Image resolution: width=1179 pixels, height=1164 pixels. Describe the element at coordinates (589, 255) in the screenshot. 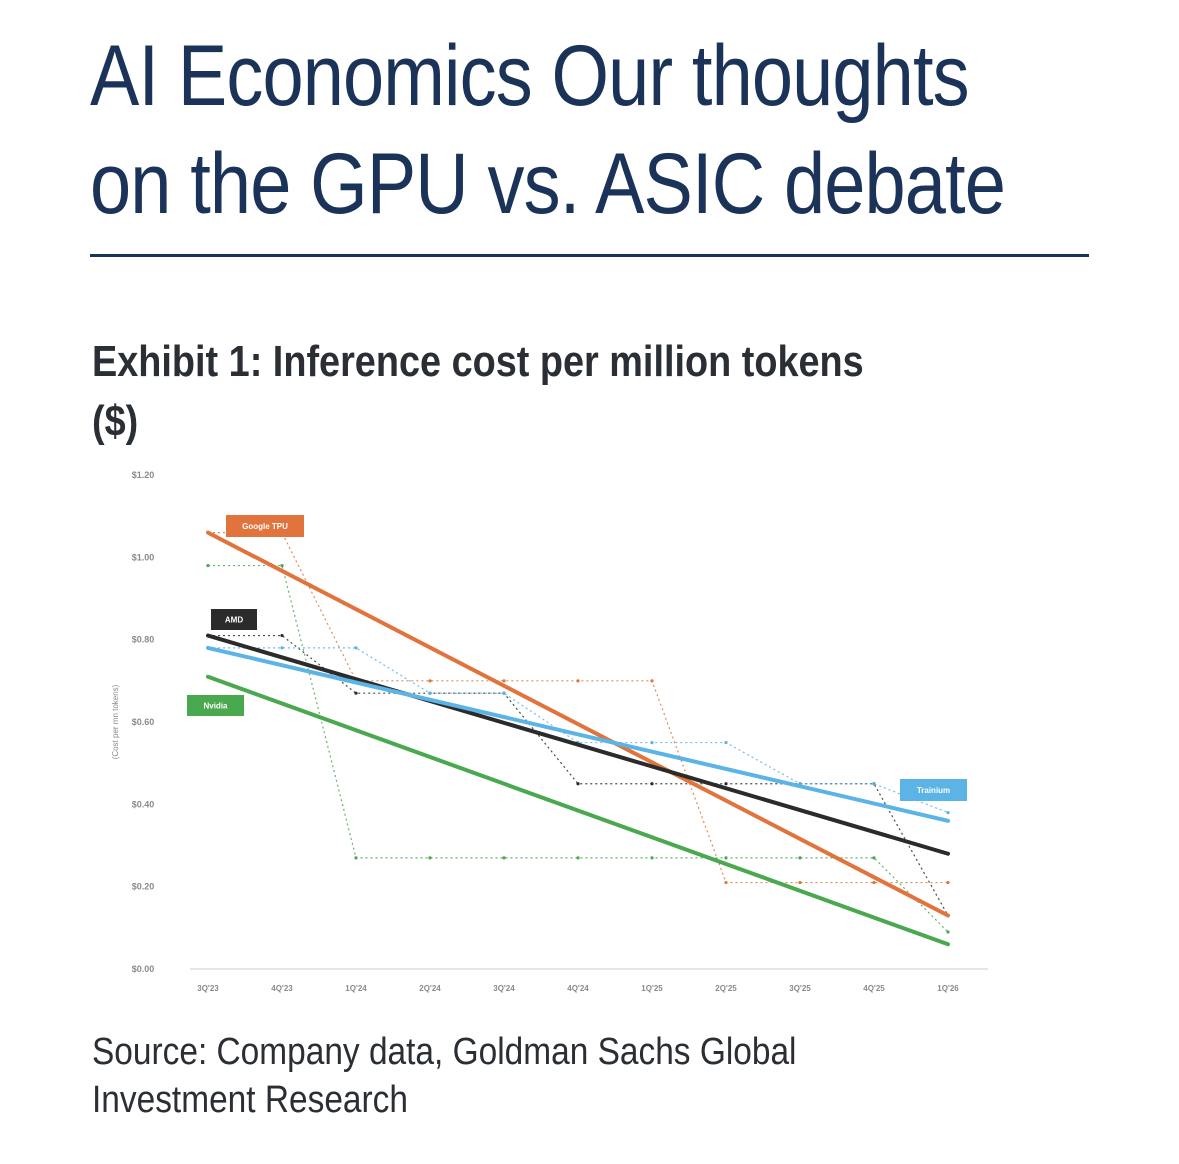

I see `title-divider` at that location.